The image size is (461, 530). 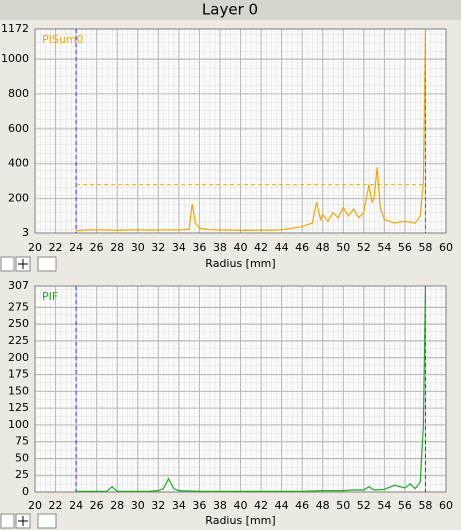 What do you see at coordinates (18, 424) in the screenshot?
I see `y-tick-label: 100` at bounding box center [18, 424].